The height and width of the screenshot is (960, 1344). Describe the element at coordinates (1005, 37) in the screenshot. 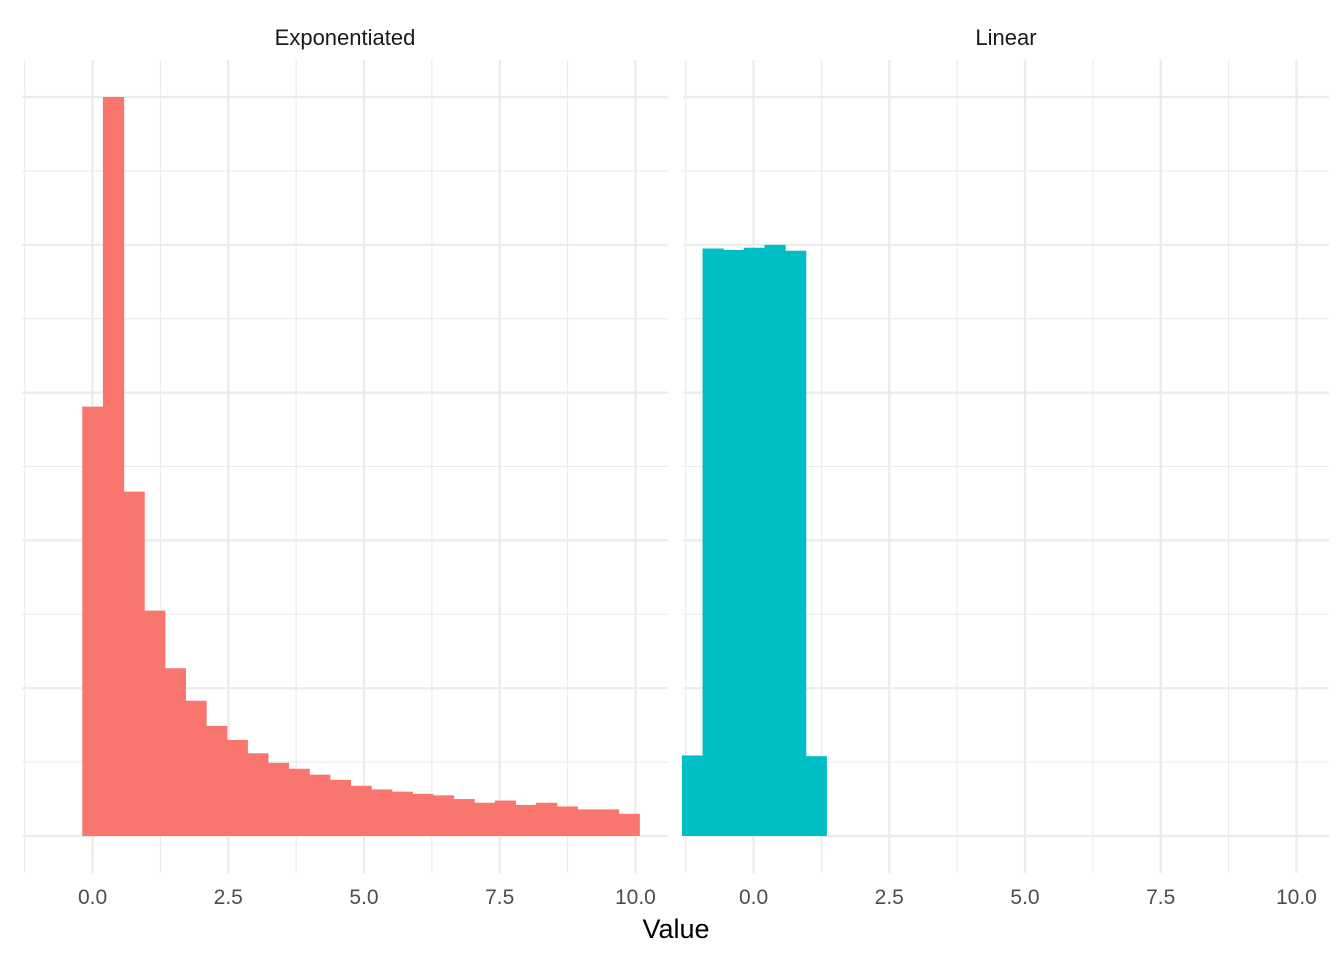

I see `facet-title: Linear` at that location.